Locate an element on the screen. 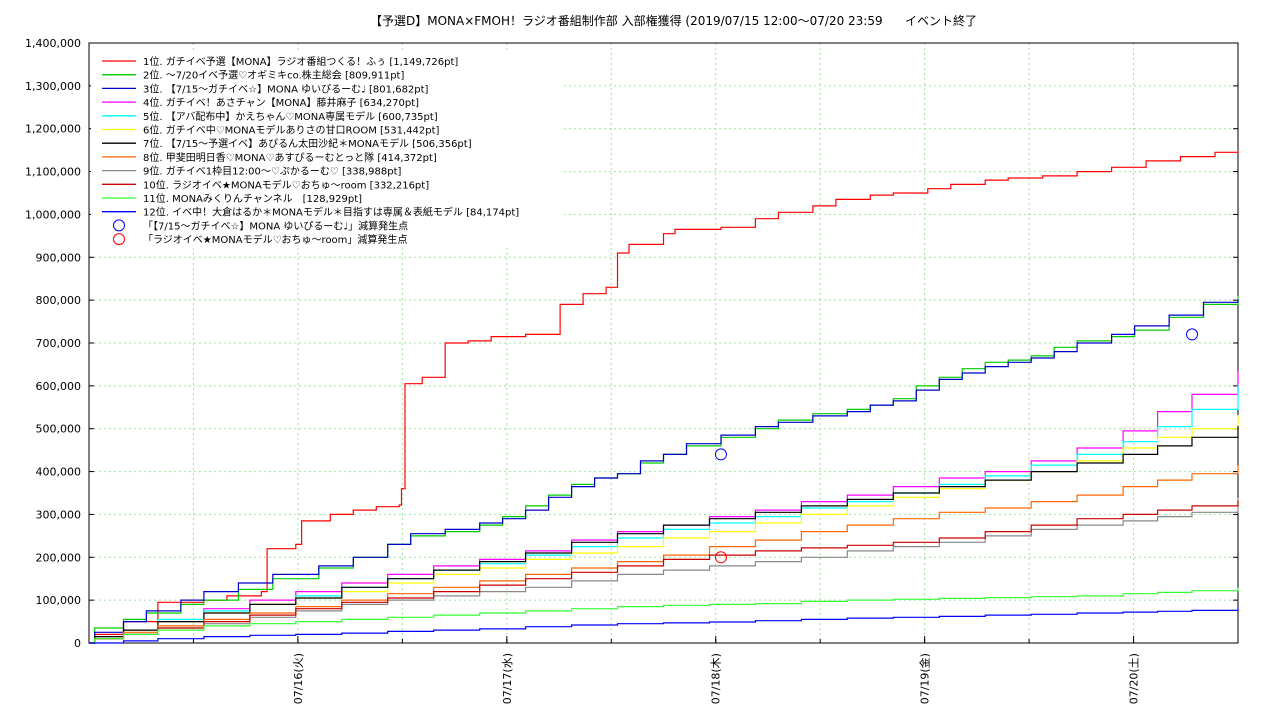  x-tick-label: 07/17(水) is located at coordinates (507, 678).